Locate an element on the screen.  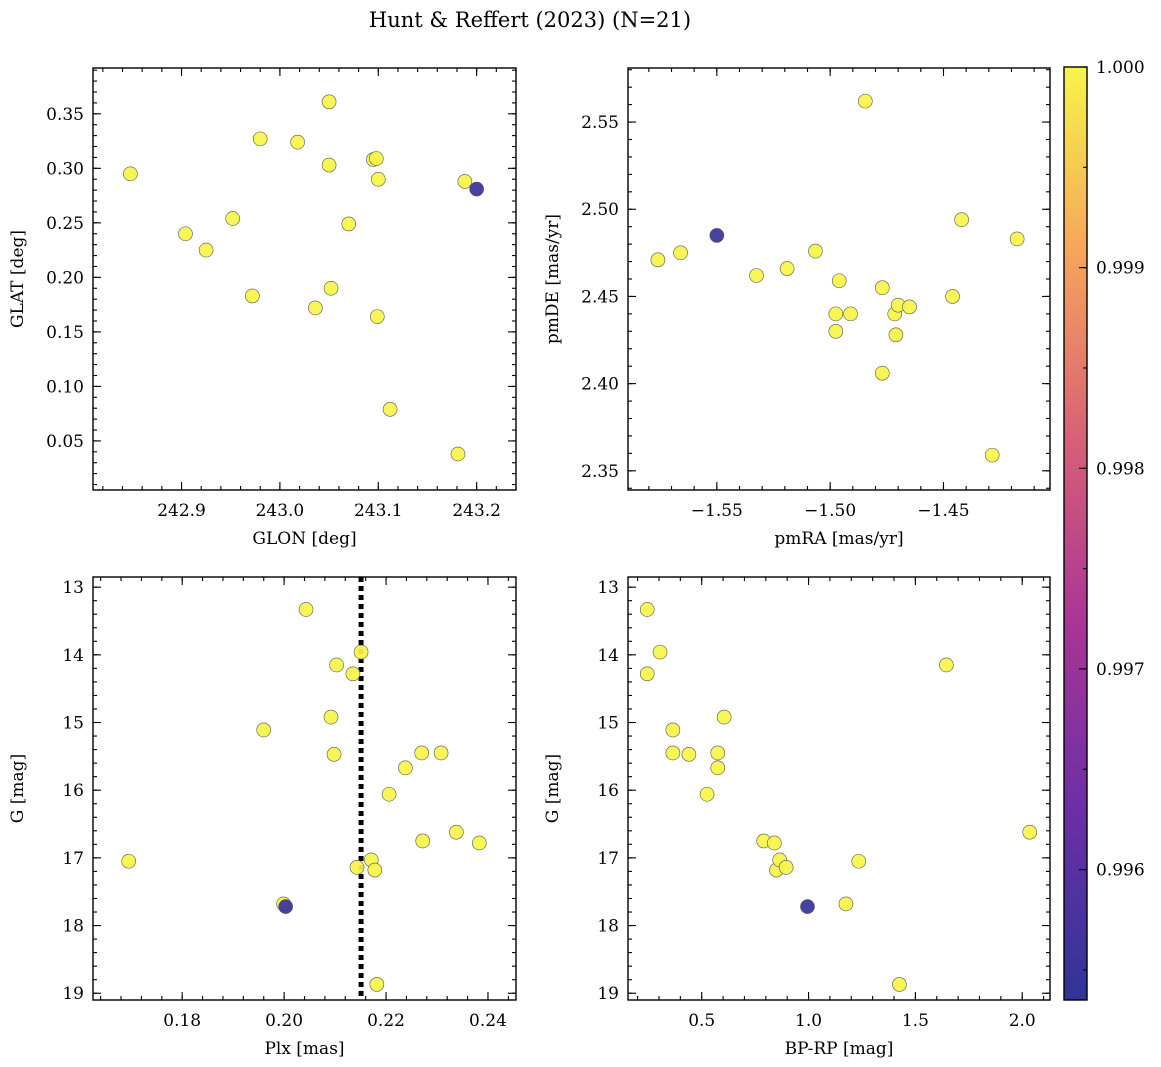
y-tick-label: 15 is located at coordinates (608, 724).